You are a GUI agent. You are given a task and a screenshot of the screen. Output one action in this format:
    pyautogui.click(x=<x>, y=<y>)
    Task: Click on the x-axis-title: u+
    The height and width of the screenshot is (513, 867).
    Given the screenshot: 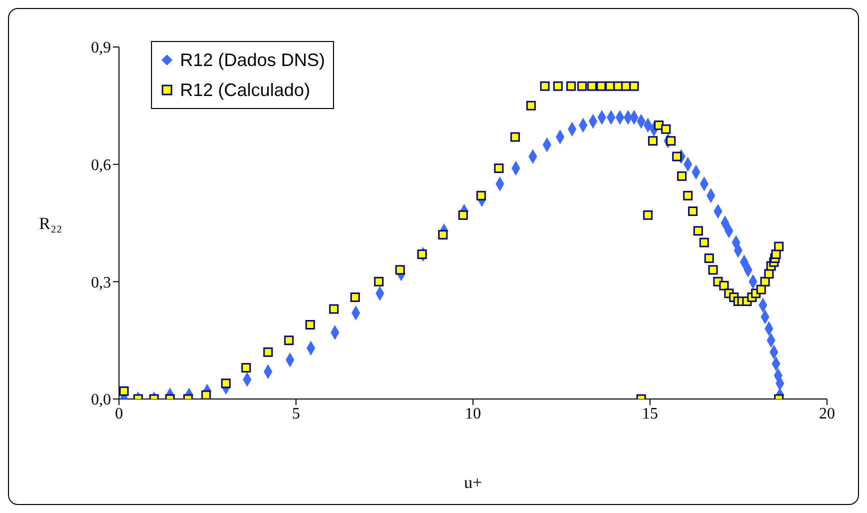 What is the action you would take?
    pyautogui.click(x=473, y=482)
    